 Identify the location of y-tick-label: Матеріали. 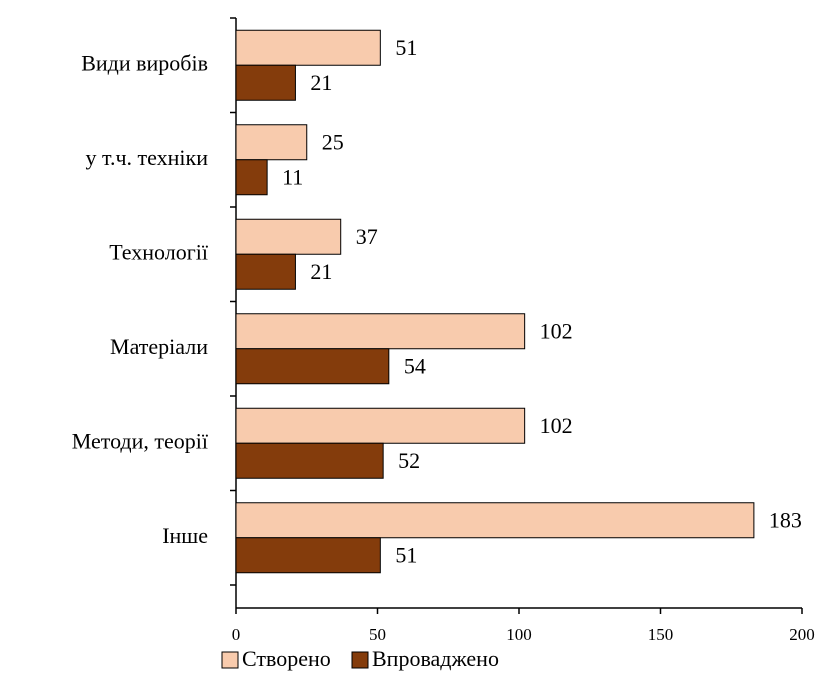
(159, 346).